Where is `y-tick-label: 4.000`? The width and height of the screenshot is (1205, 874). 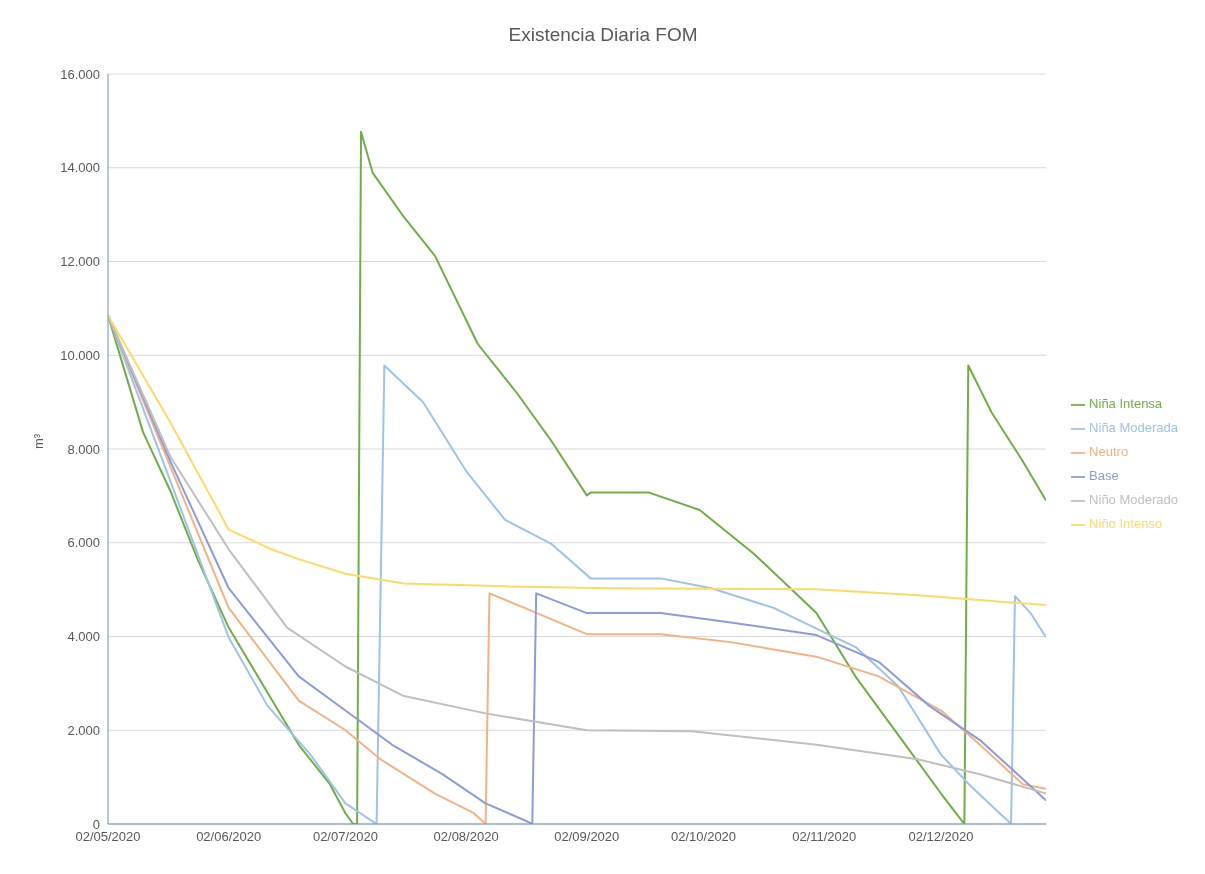
y-tick-label: 4.000 is located at coordinates (83, 637).